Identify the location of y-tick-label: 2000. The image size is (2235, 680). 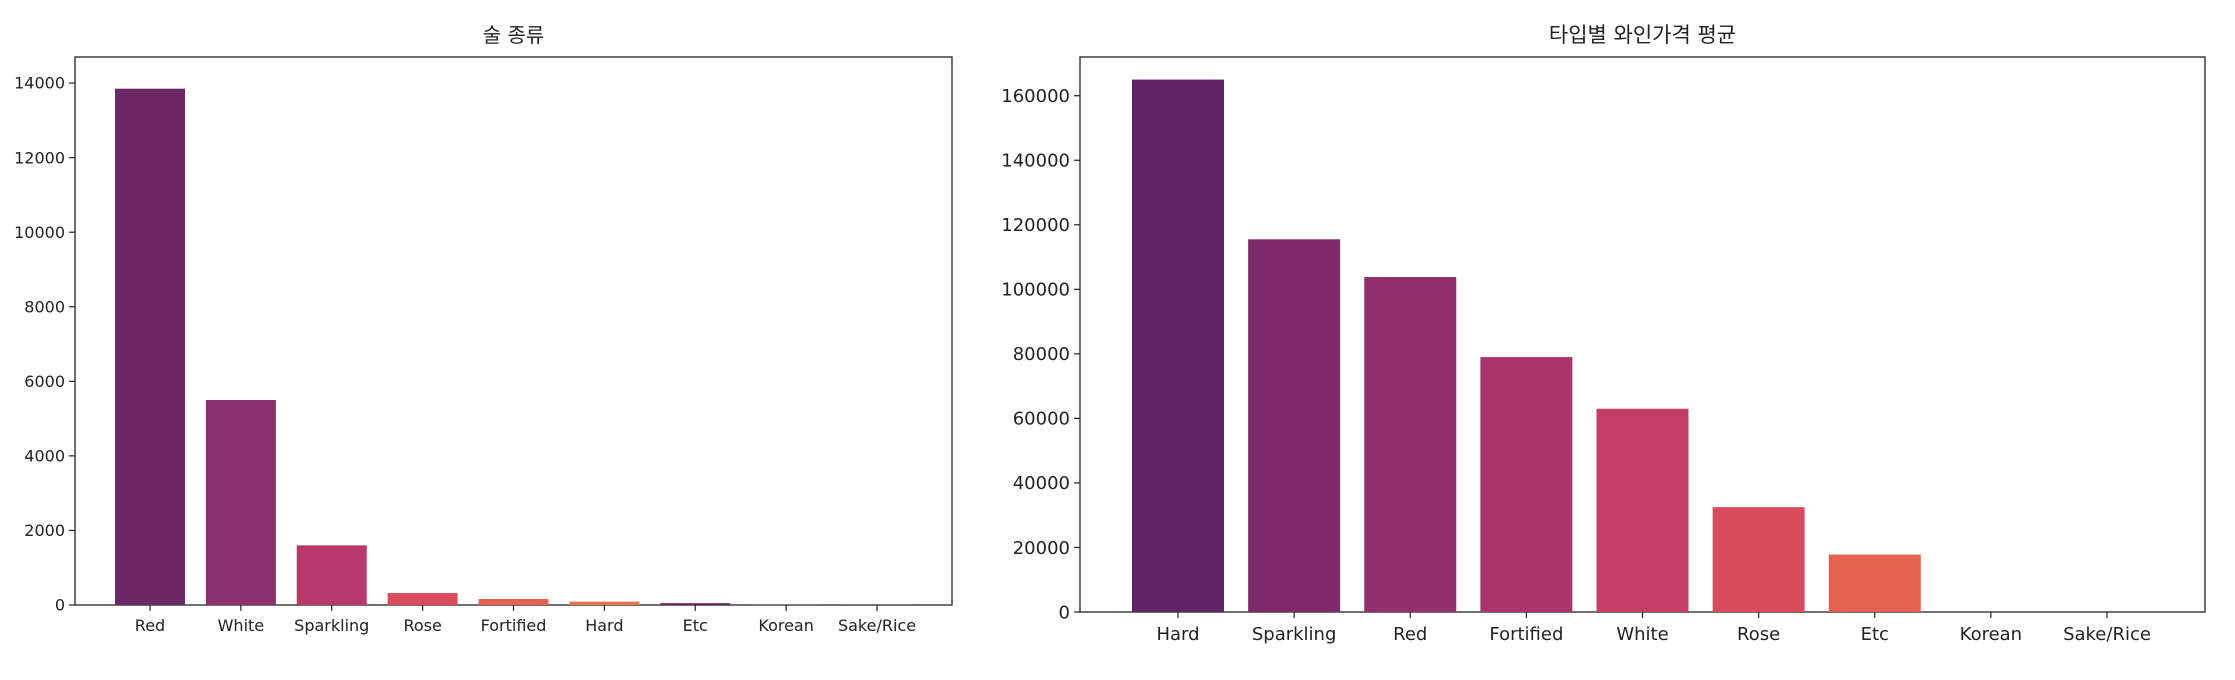
(44, 530).